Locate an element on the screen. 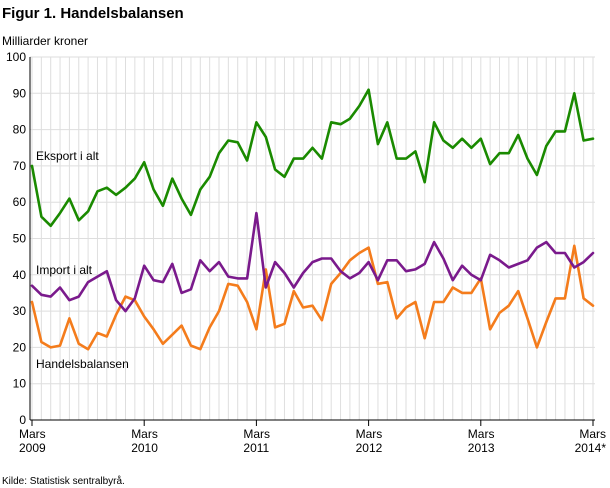 The image size is (610, 488). series-label: Handelsbalansen is located at coordinates (82, 364).